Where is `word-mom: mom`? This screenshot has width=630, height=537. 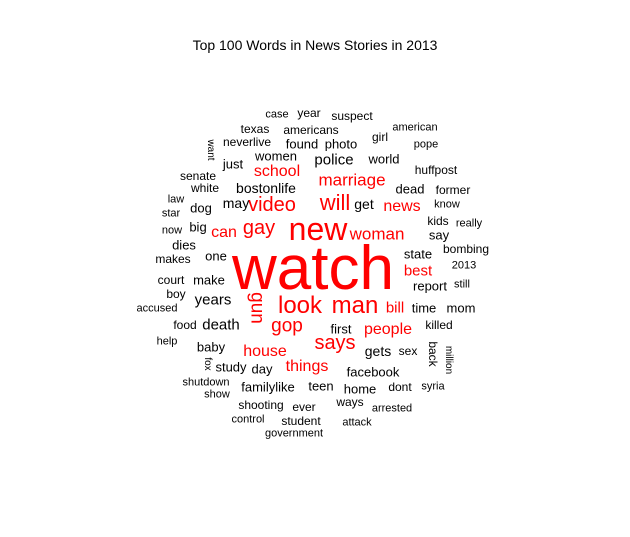 word-mom: mom is located at coordinates (461, 308).